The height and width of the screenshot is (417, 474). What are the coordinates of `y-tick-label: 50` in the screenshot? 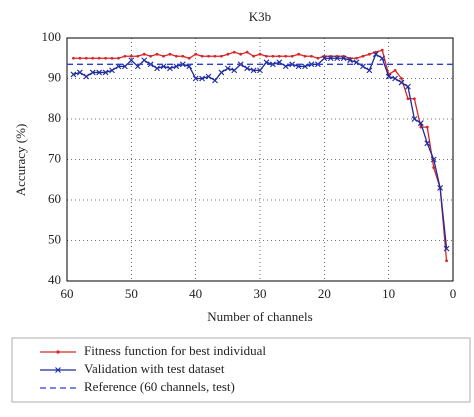 It's located at (54, 238).